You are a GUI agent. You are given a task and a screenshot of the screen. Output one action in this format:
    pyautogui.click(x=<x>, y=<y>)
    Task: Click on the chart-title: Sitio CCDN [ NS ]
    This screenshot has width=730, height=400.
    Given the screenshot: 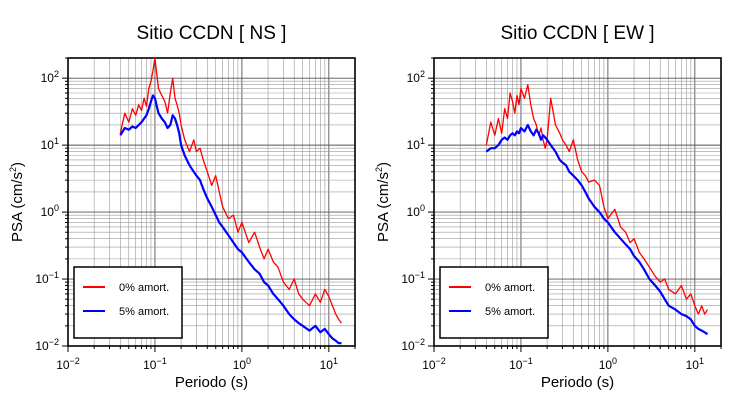 What is the action you would take?
    pyautogui.click(x=212, y=33)
    